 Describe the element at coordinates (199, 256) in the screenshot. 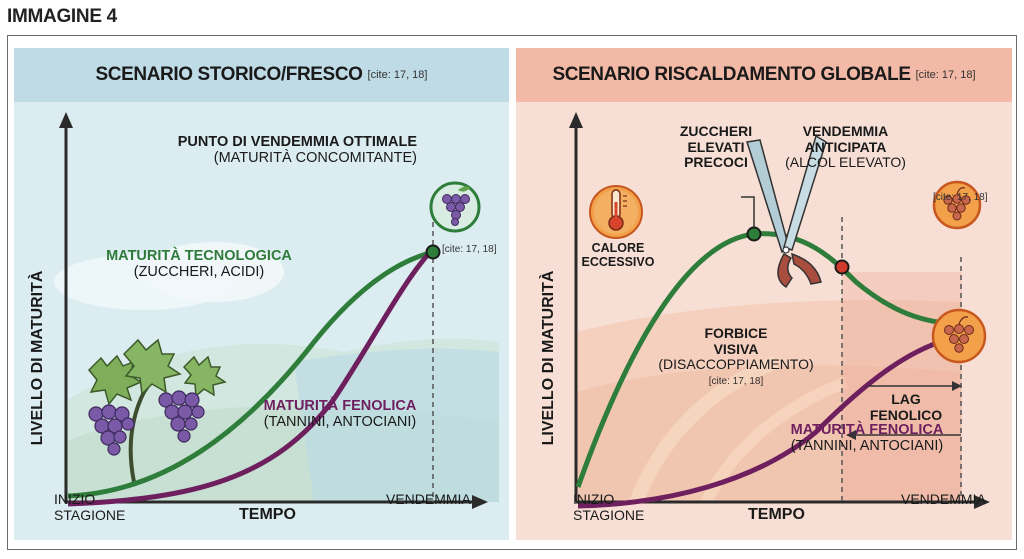

I see `tech-maturity-title: MATURITÀ TECNOLOGICA` at that location.